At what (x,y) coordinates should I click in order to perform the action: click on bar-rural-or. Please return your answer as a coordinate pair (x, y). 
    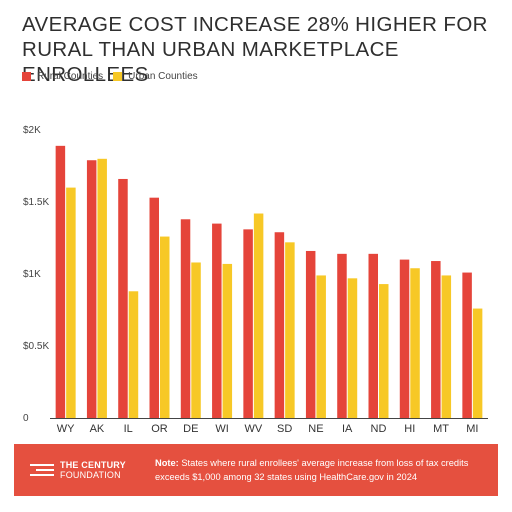
    Looking at the image, I should click on (154, 307).